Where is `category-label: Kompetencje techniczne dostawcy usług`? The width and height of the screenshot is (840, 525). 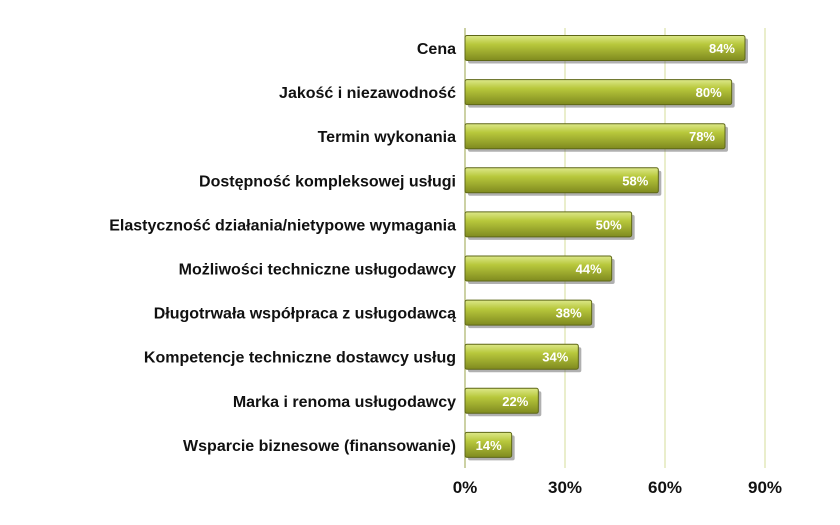 category-label: Kompetencje techniczne dostawcy usług is located at coordinates (300, 358).